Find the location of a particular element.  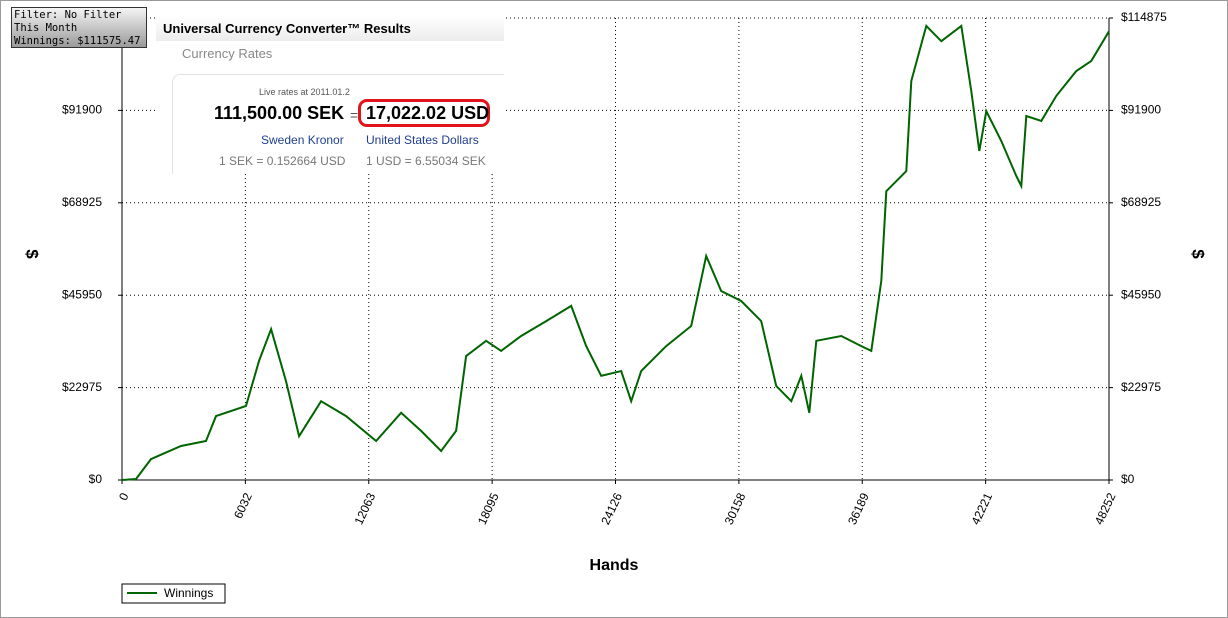

from-amount: 111,500.00 SEK is located at coordinates (279, 113).